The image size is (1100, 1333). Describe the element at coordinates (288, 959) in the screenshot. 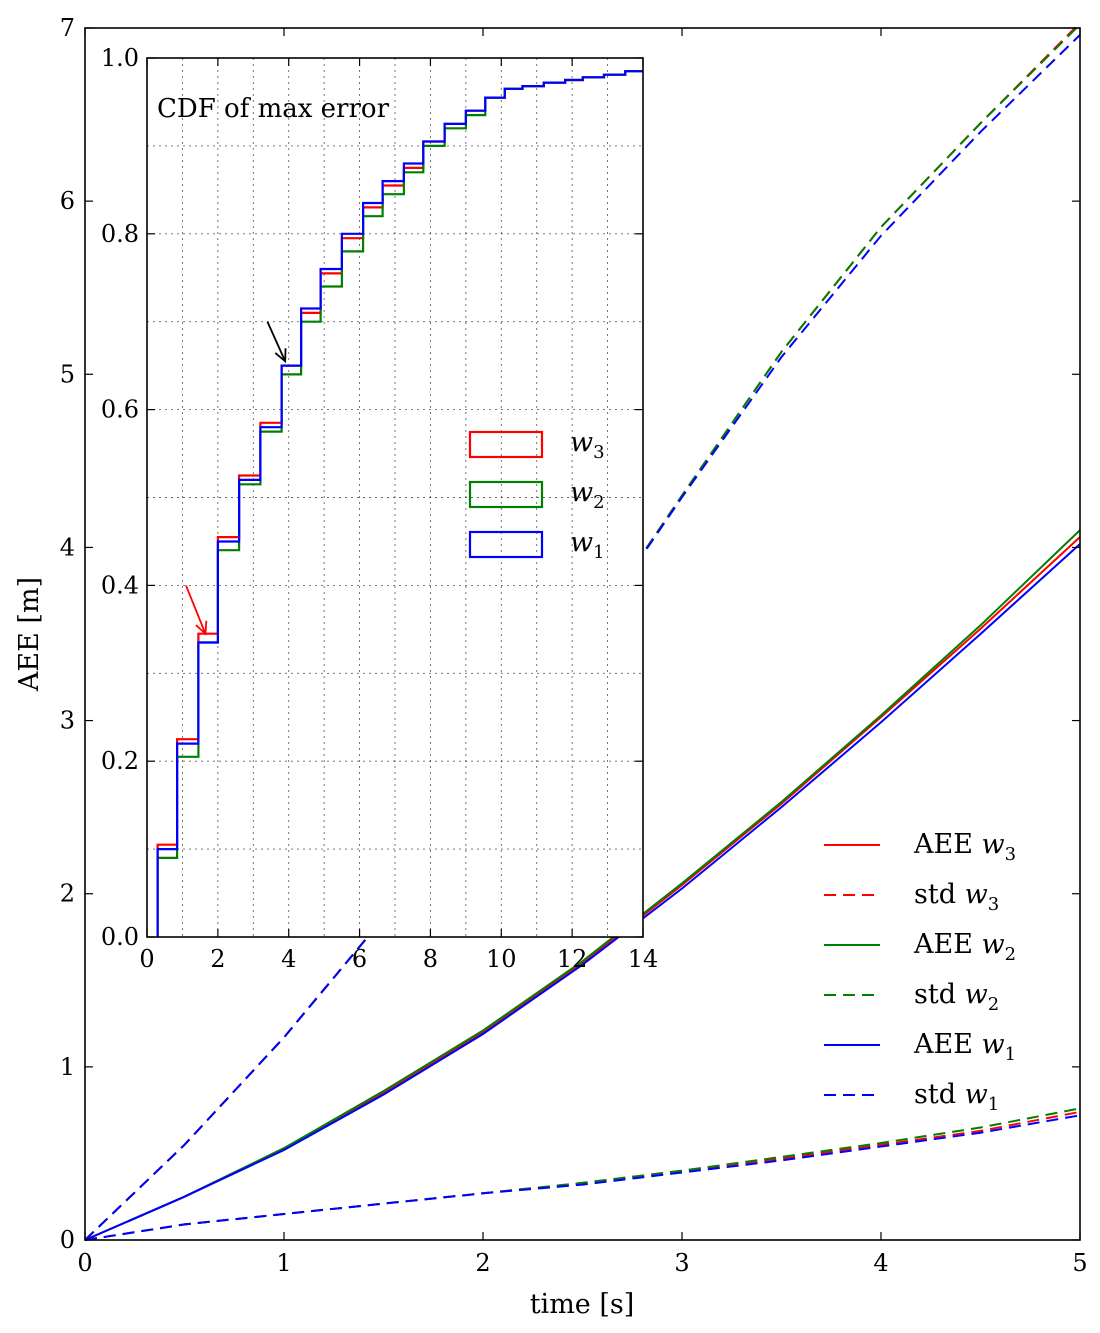

I see `inset-x-tick-label: 4` at that location.